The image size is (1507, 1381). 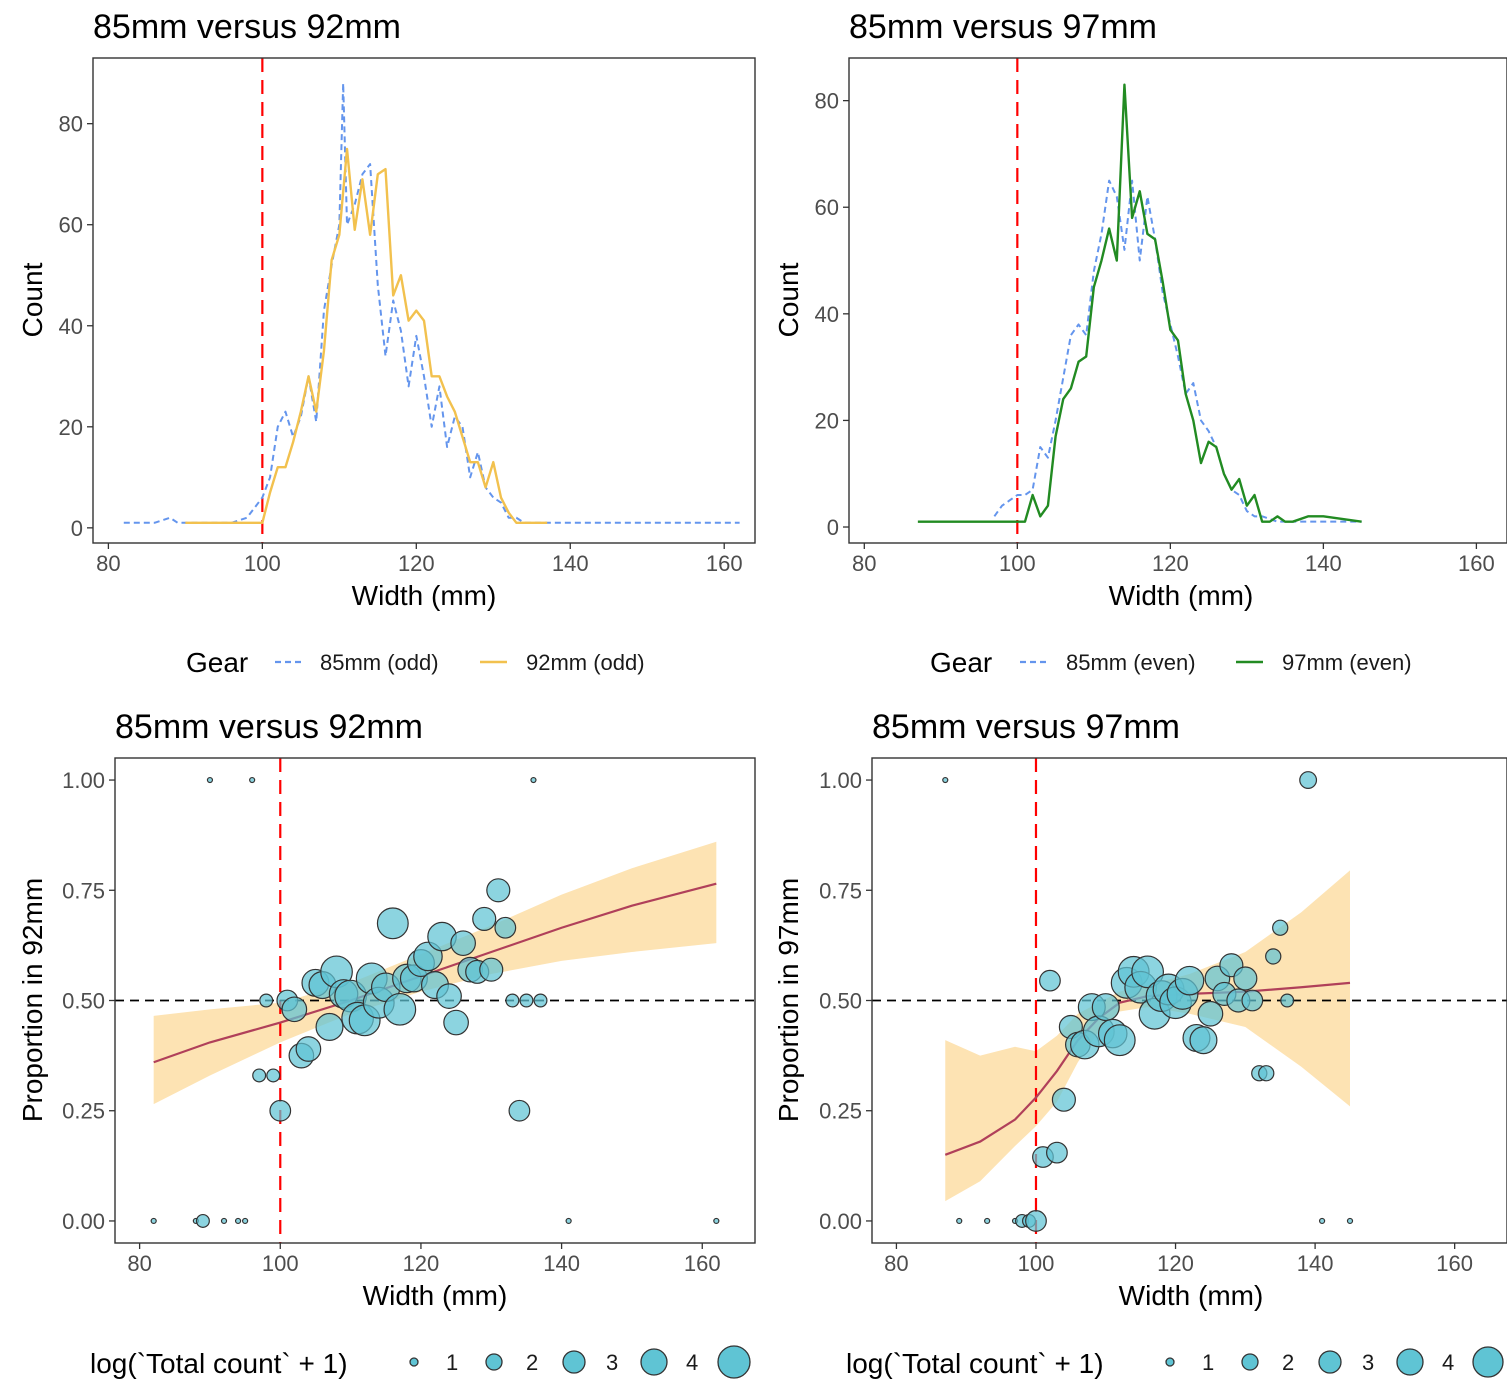 What do you see at coordinates (1139, 303) in the screenshot?
I see `series-line-97mm-even-` at bounding box center [1139, 303].